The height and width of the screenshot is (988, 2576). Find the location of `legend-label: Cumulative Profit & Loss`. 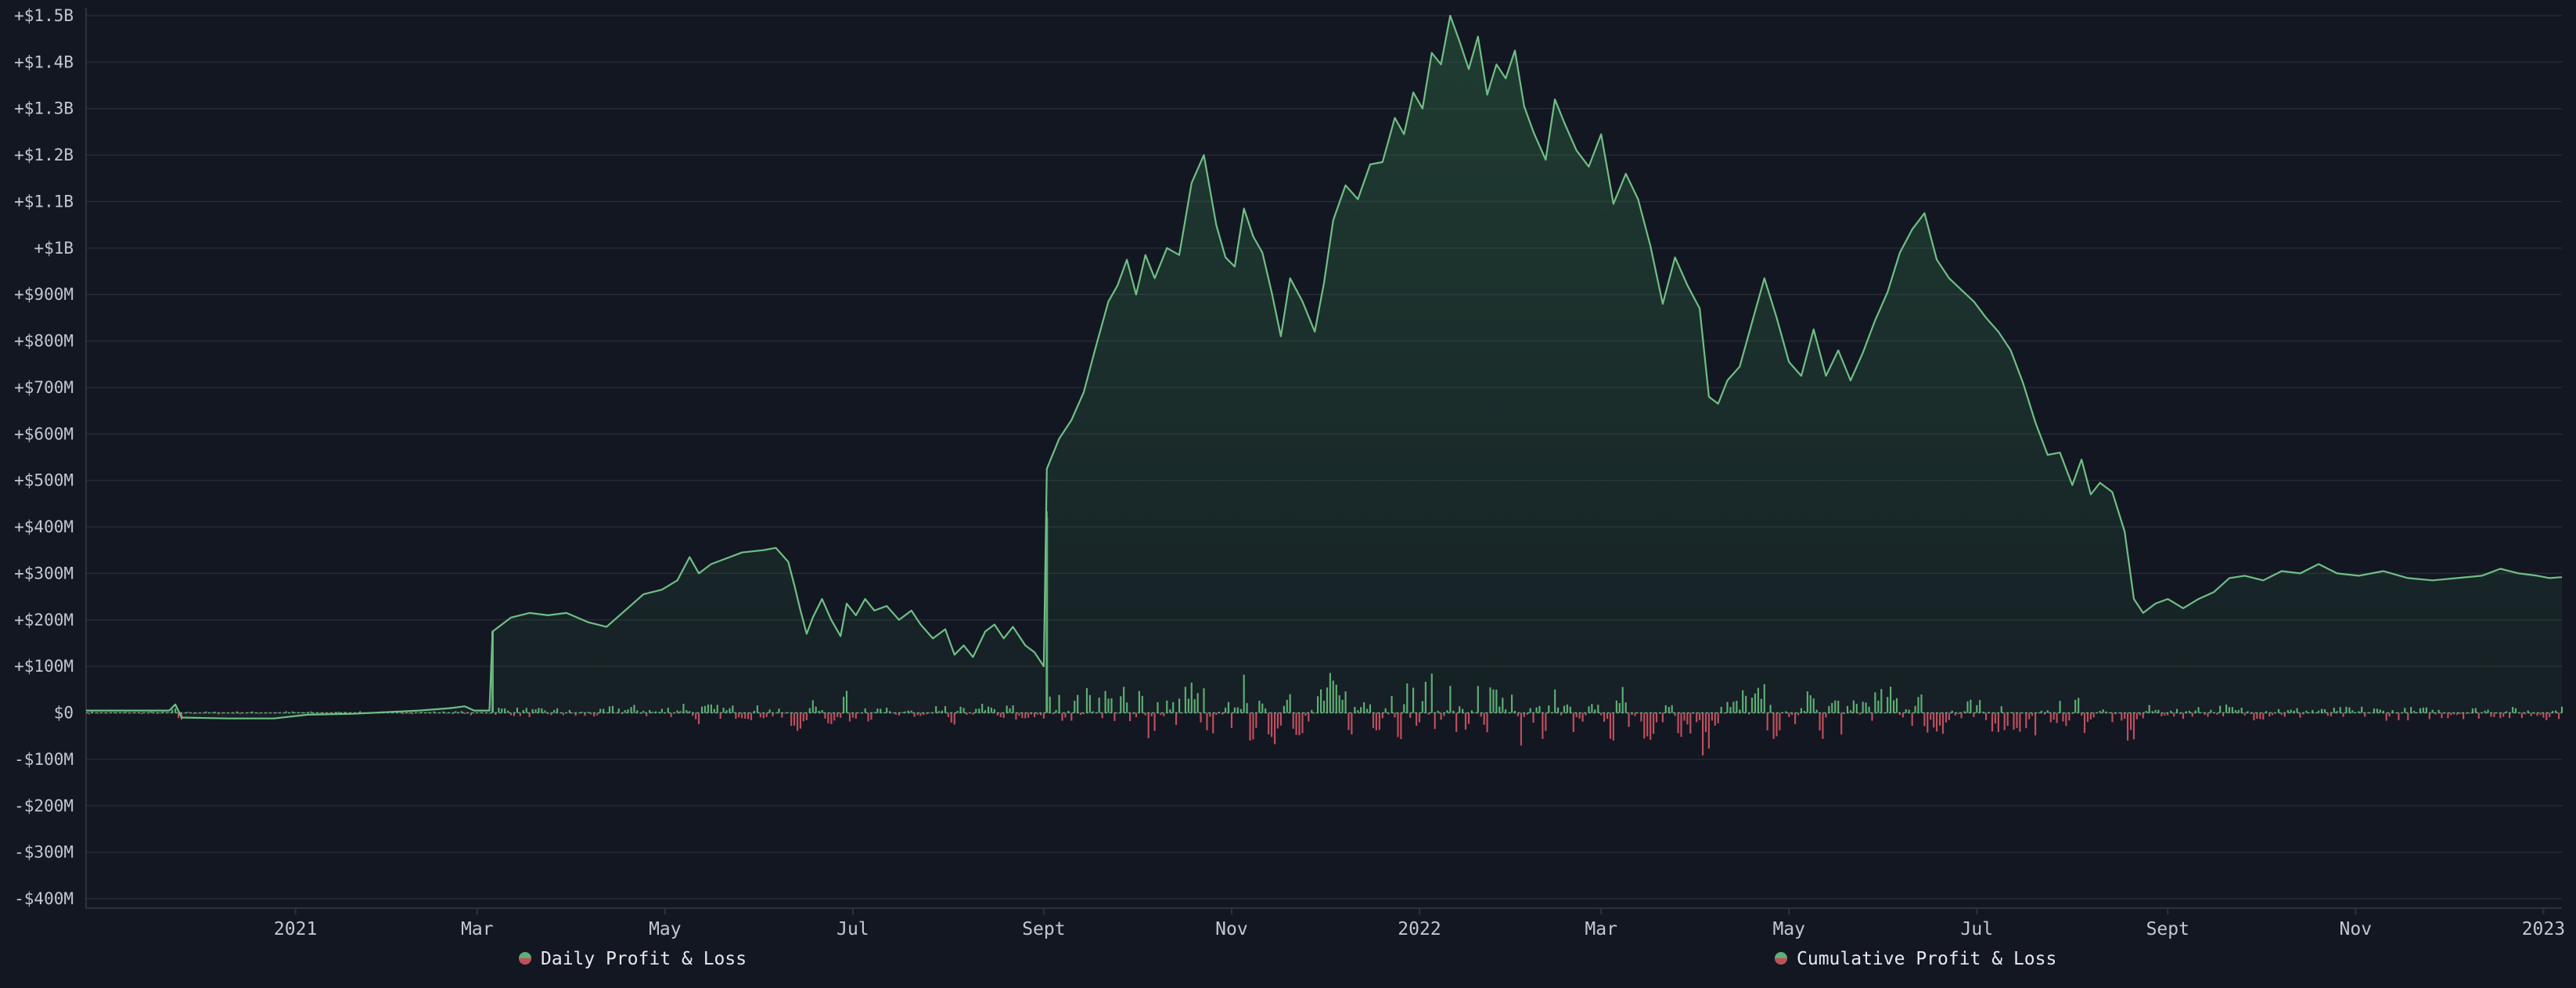

legend-label: Cumulative Profit & Loss is located at coordinates (1927, 959).